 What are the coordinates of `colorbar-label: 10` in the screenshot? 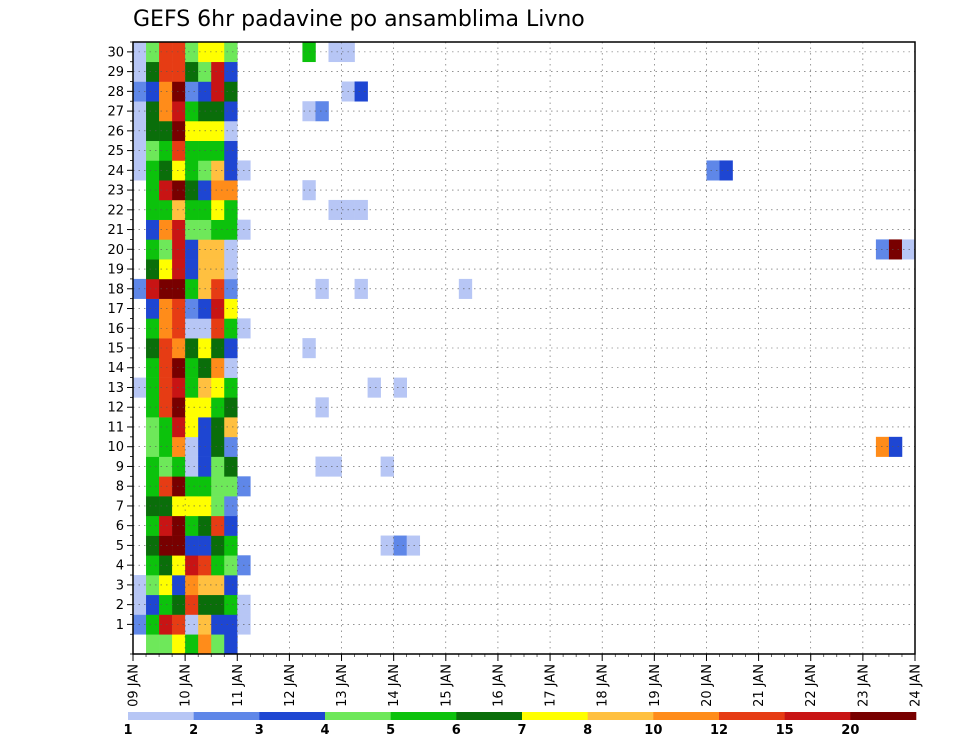 It's located at (653, 730).